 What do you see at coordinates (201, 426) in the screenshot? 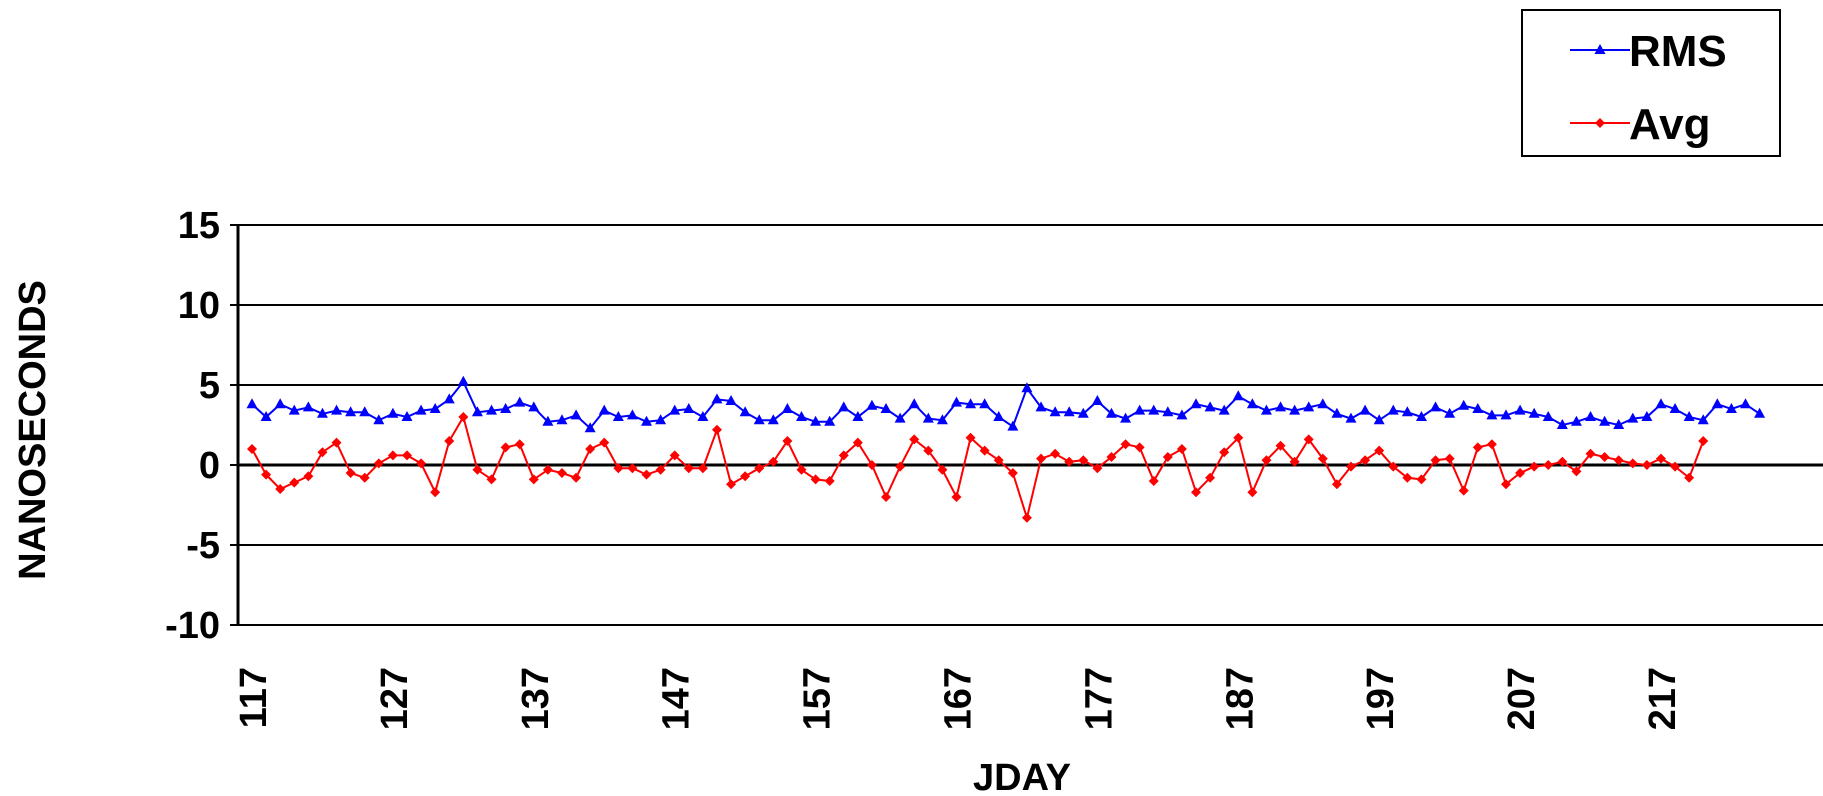
I see `y-tick-labels: 15 10 5 0 -5 -10` at bounding box center [201, 426].